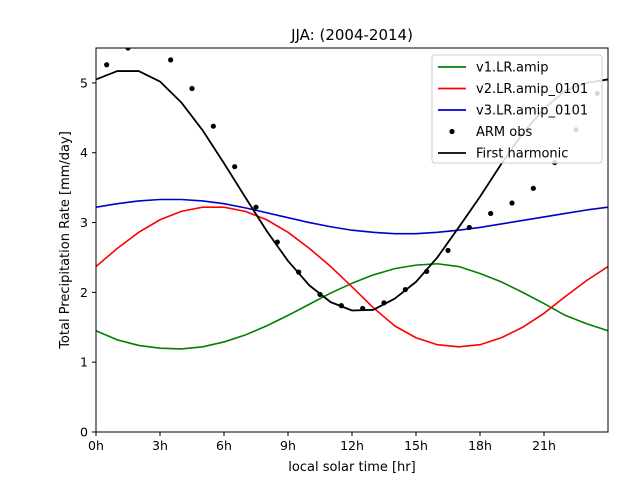 Image resolution: width=640 pixels, height=480 pixels. Describe the element at coordinates (480, 445) in the screenshot. I see `x-tick-label: 18h` at that location.